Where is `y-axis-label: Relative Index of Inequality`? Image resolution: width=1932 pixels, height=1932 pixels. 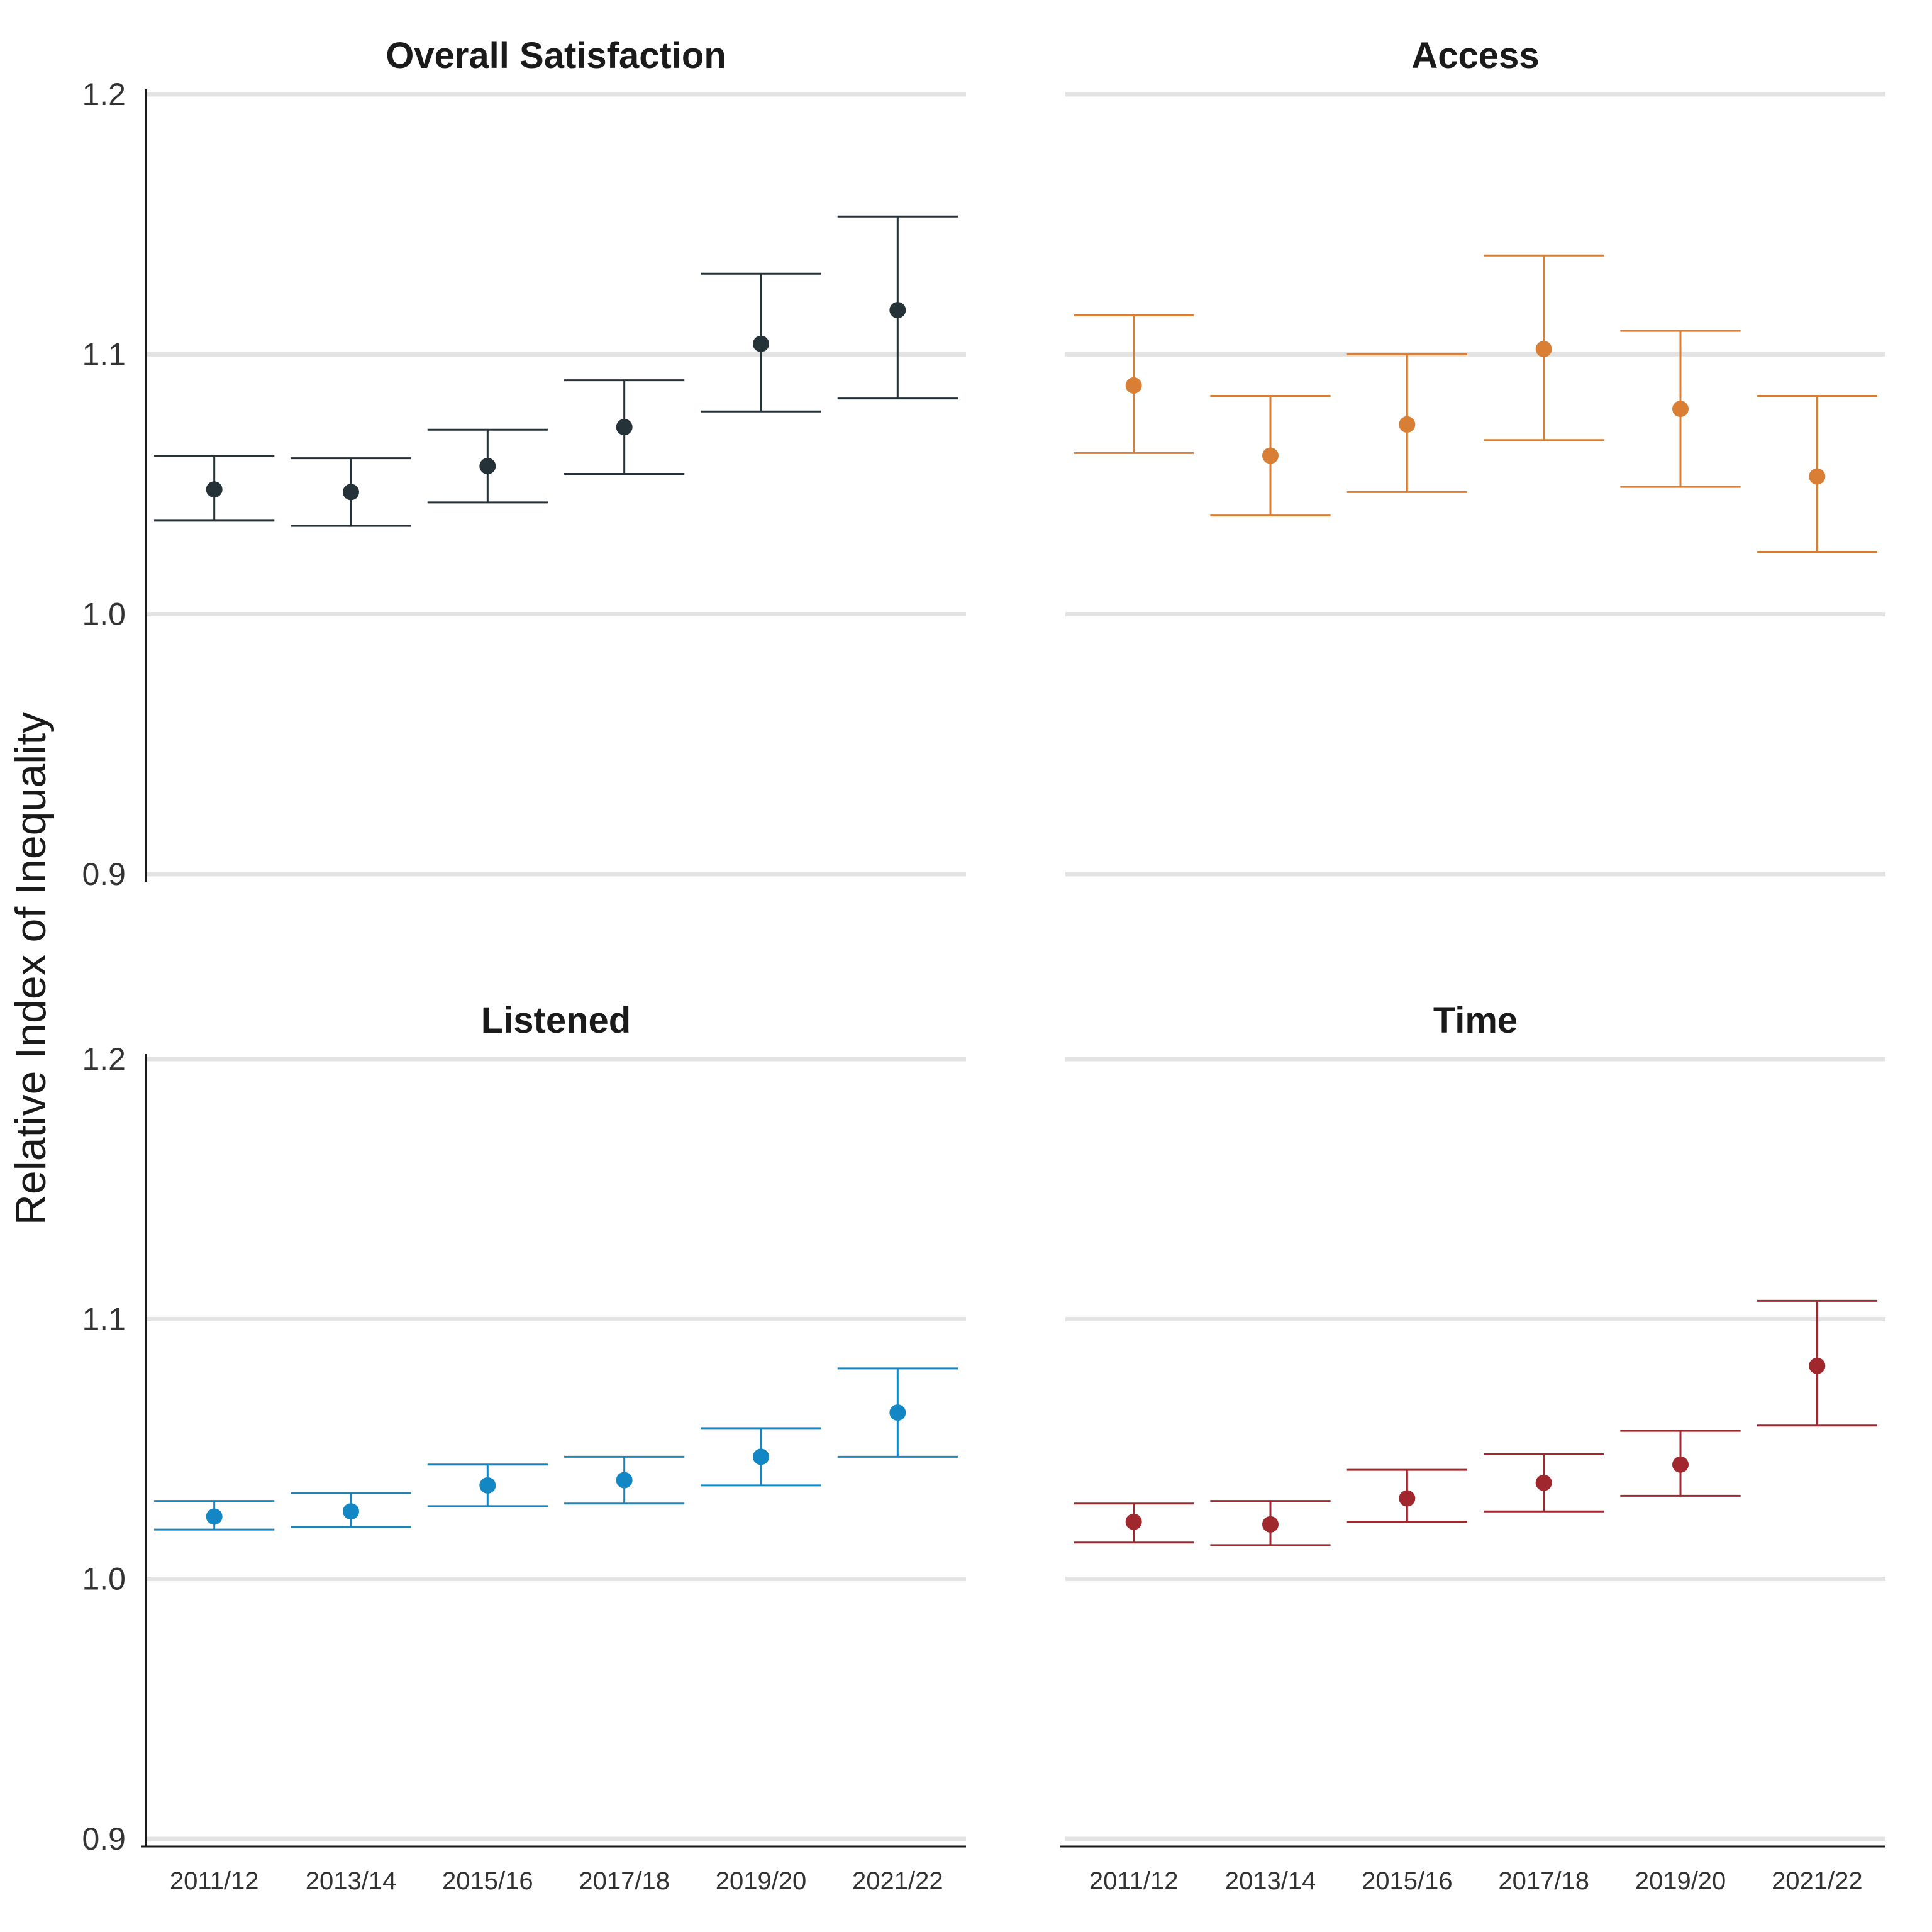 y-axis-label: Relative Index of Inequality is located at coordinates (31, 969).